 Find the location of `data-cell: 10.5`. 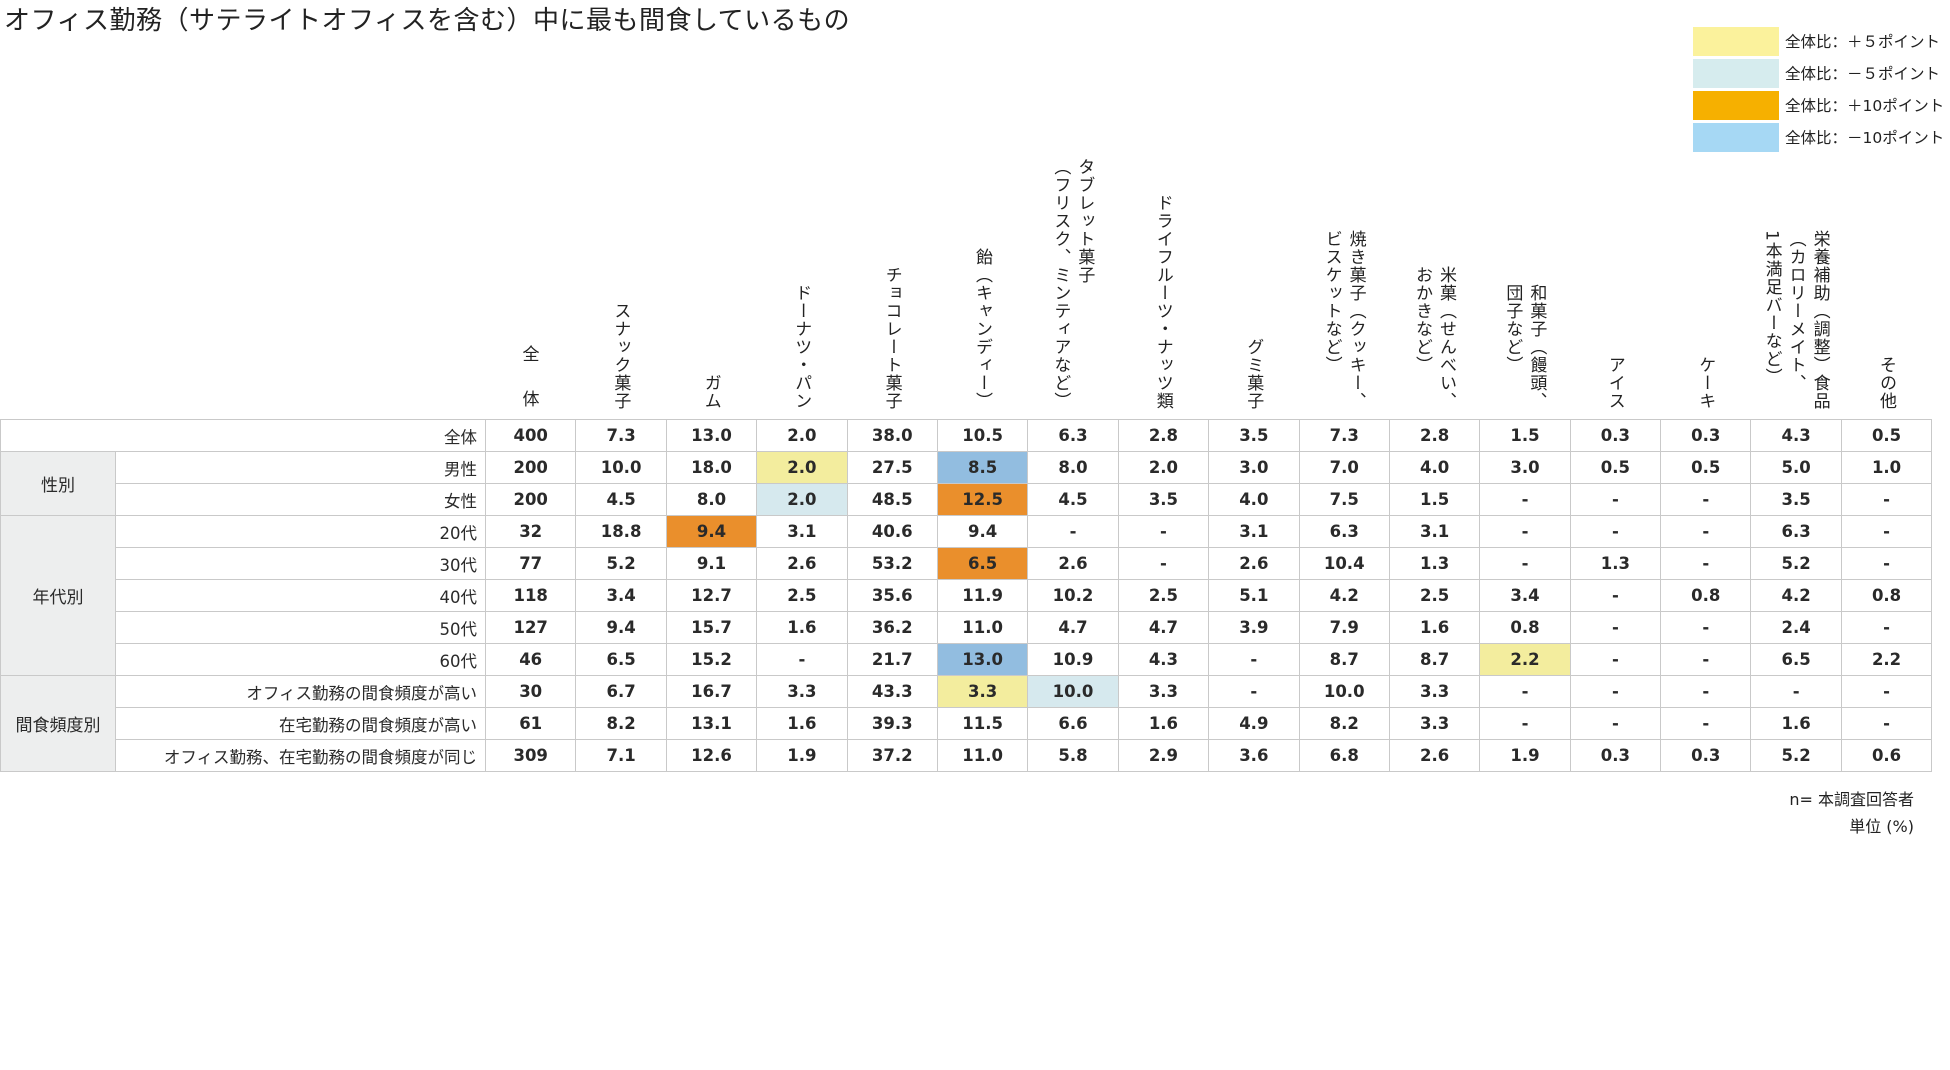

data-cell: 10.5 is located at coordinates (982, 435).